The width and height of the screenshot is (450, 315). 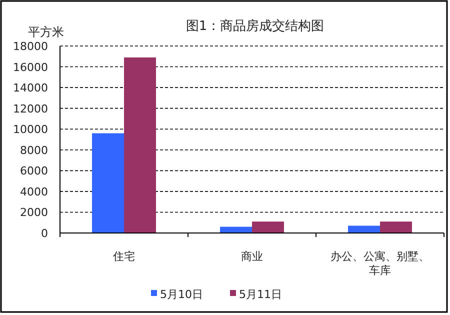 What do you see at coordinates (124, 256) in the screenshot?
I see `x-tick-label: 住宅` at bounding box center [124, 256].